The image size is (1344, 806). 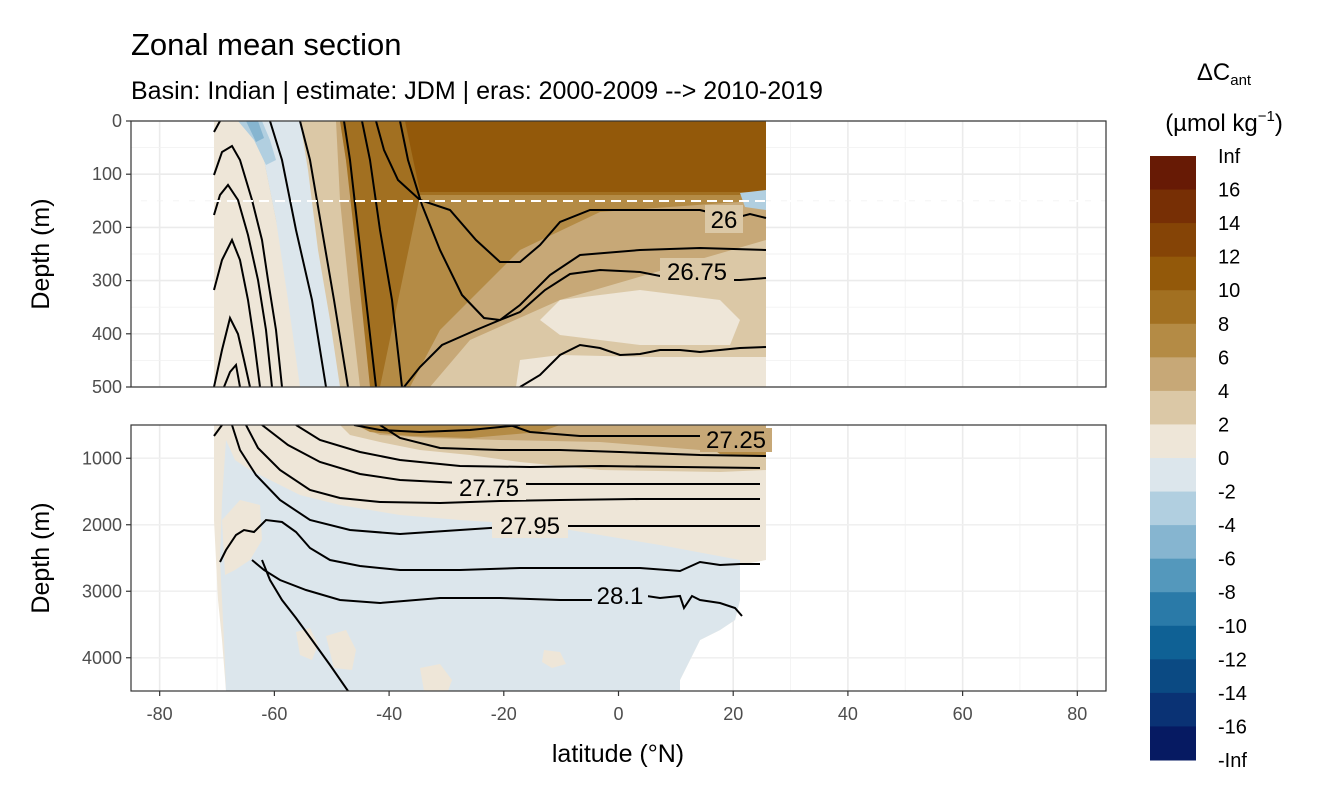 I want to click on y-tick-label: 0, so click(x=117, y=121).